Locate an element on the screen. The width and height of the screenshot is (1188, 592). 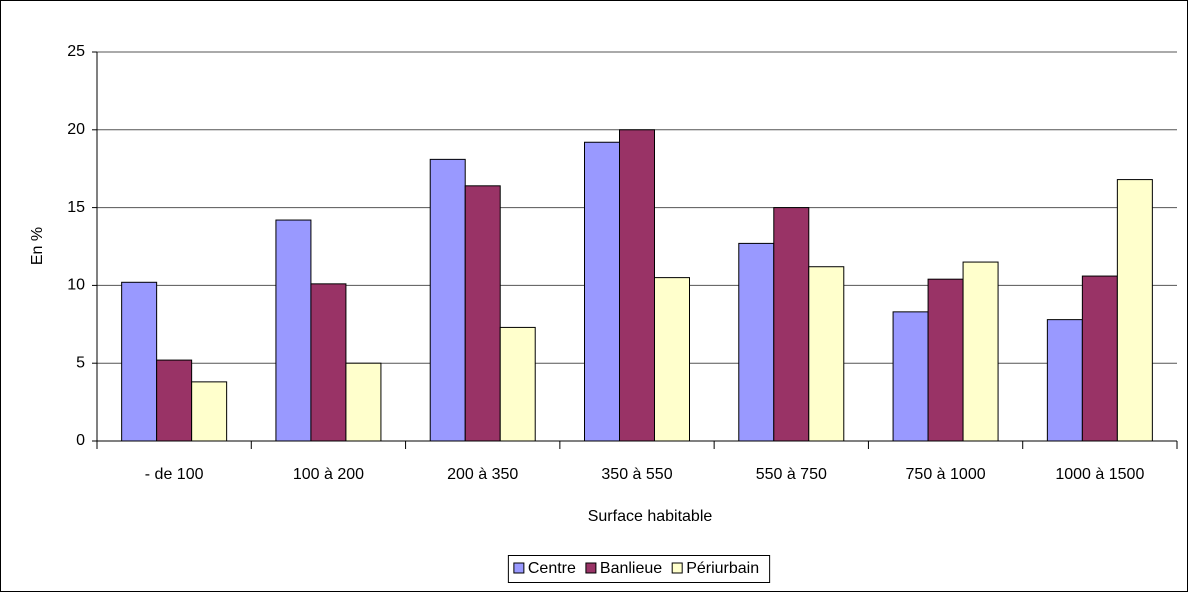
x-tick-label: 550 à 750 is located at coordinates (791, 474).